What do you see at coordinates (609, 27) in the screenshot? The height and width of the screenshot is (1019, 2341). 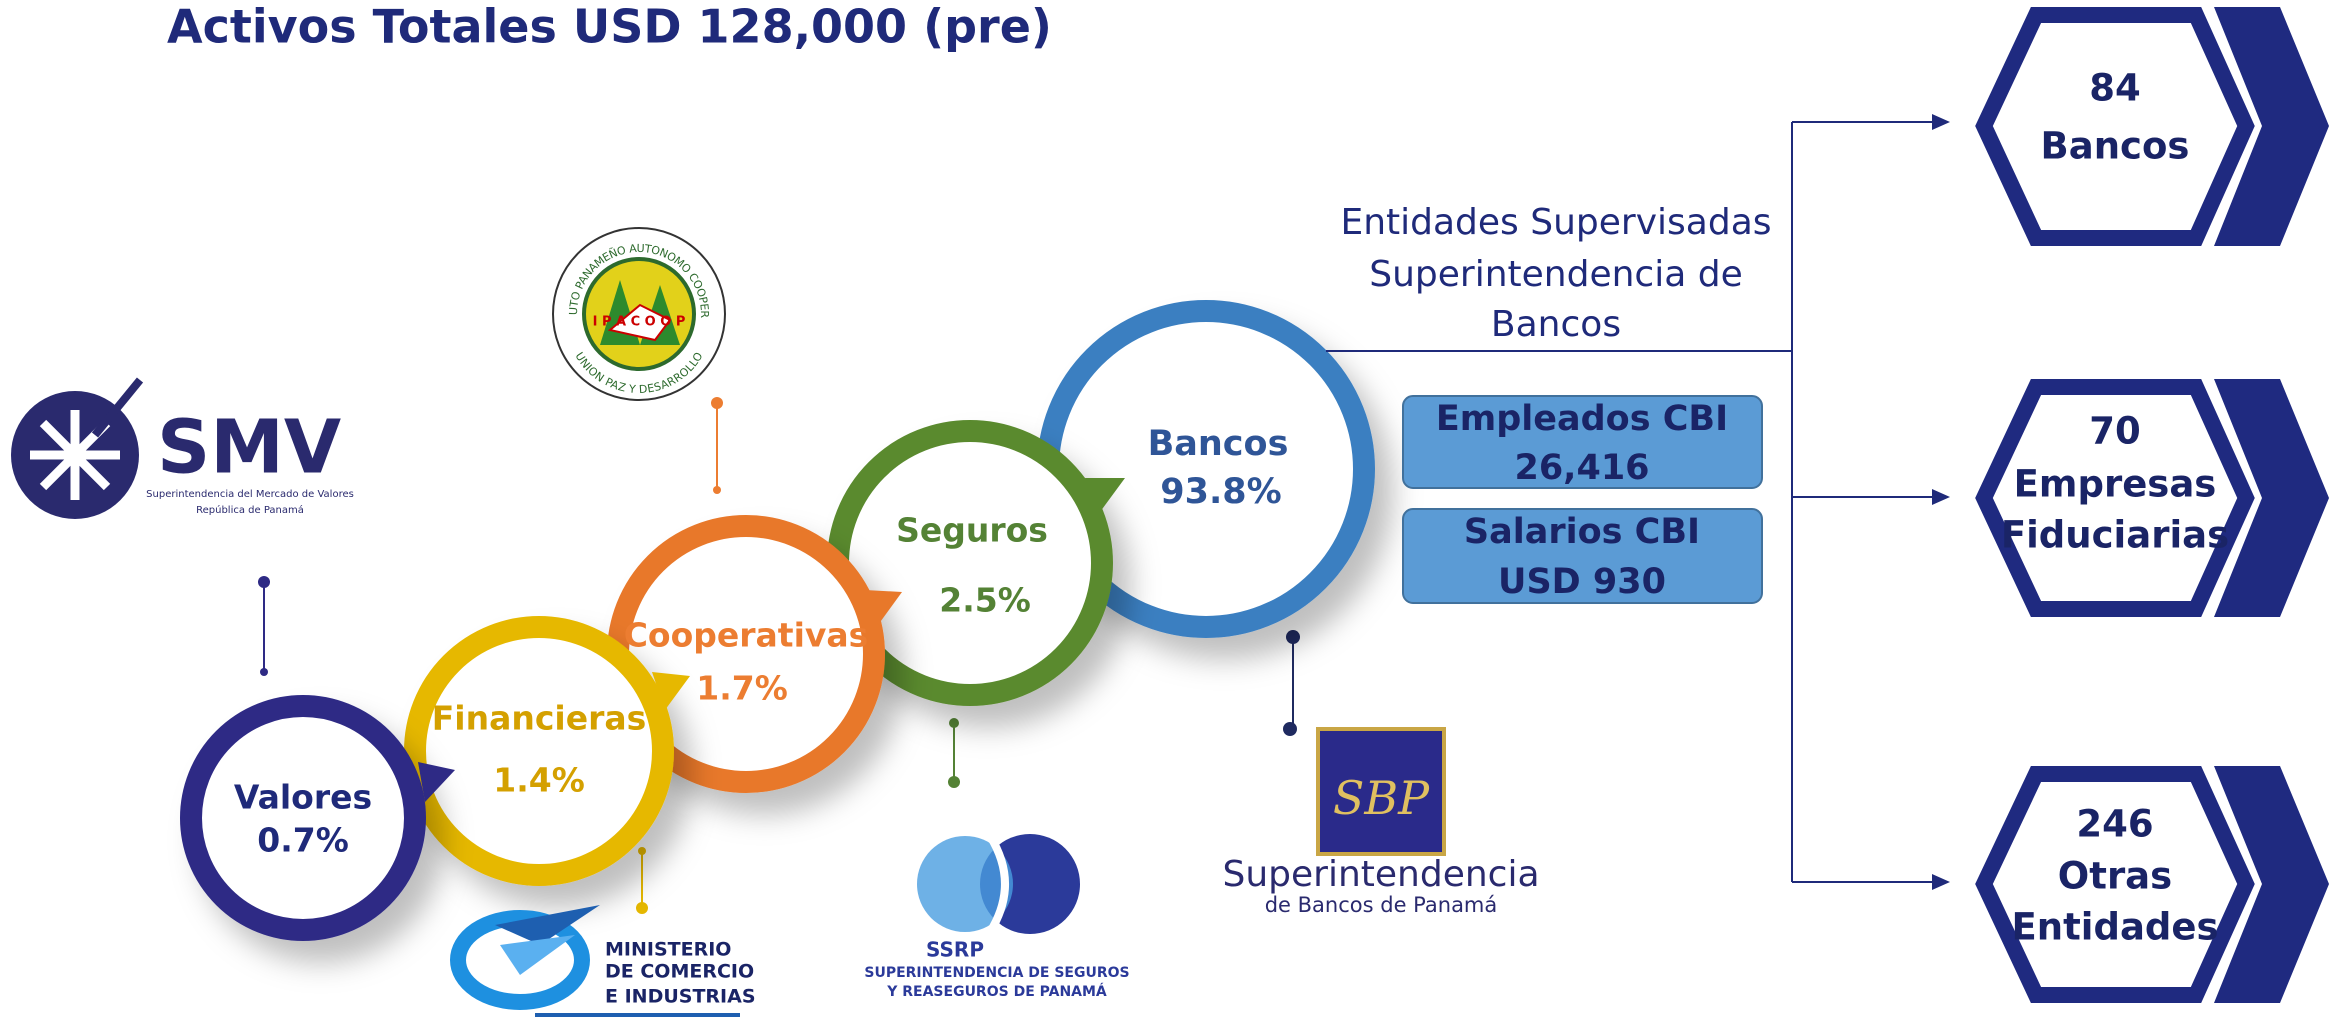 I see `title: Activos Totales USD 128,000 (pre)` at bounding box center [609, 27].